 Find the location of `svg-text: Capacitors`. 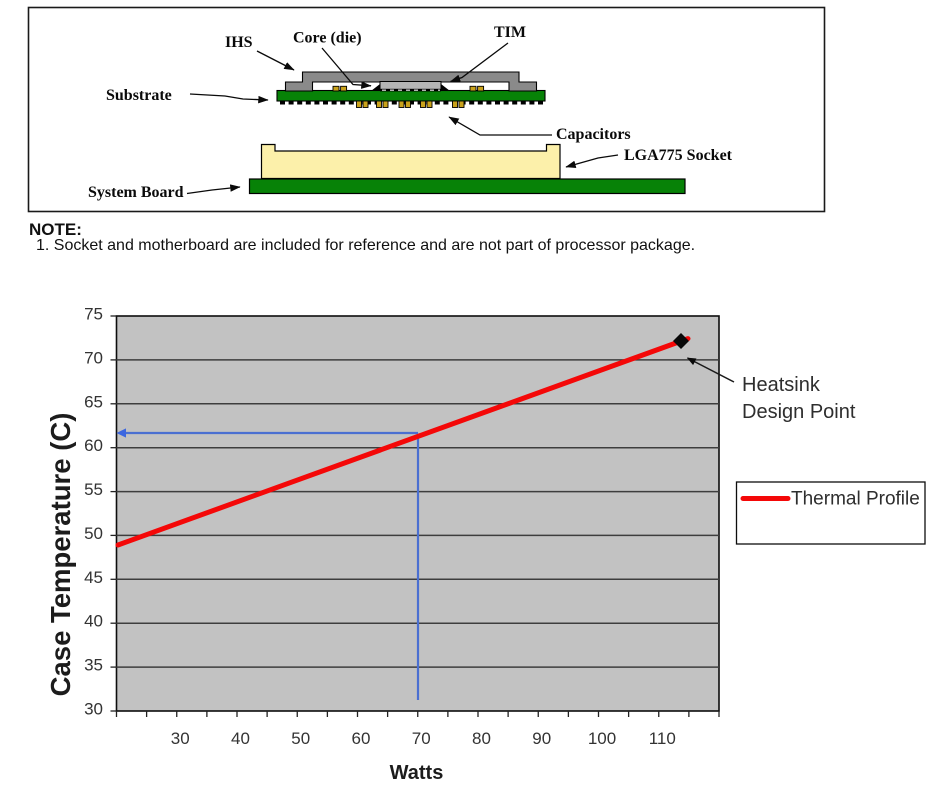

svg-text: Capacitors is located at coordinates (593, 134).